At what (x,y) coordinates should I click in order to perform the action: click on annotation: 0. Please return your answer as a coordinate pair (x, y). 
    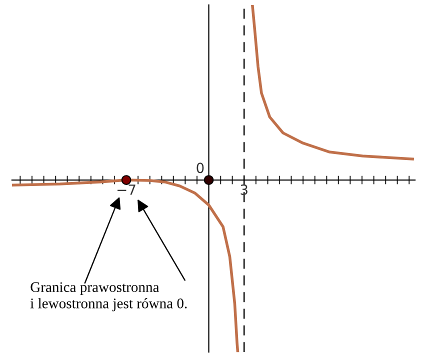
    Looking at the image, I should click on (200, 168).